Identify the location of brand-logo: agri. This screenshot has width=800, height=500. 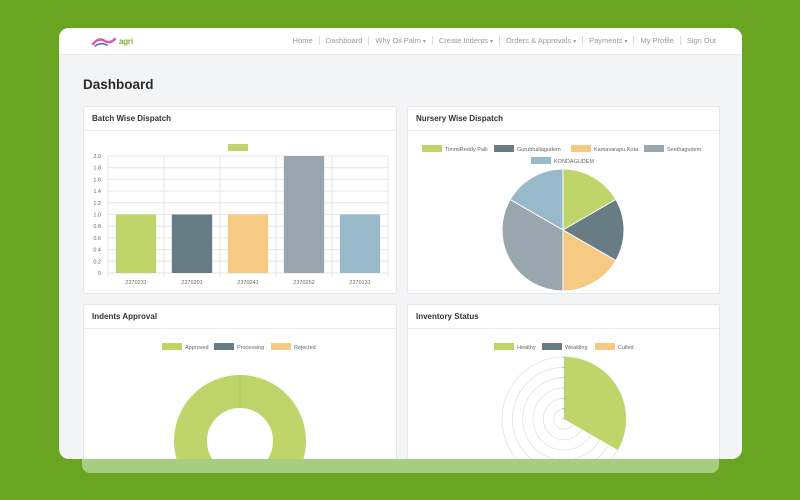
(112, 41).